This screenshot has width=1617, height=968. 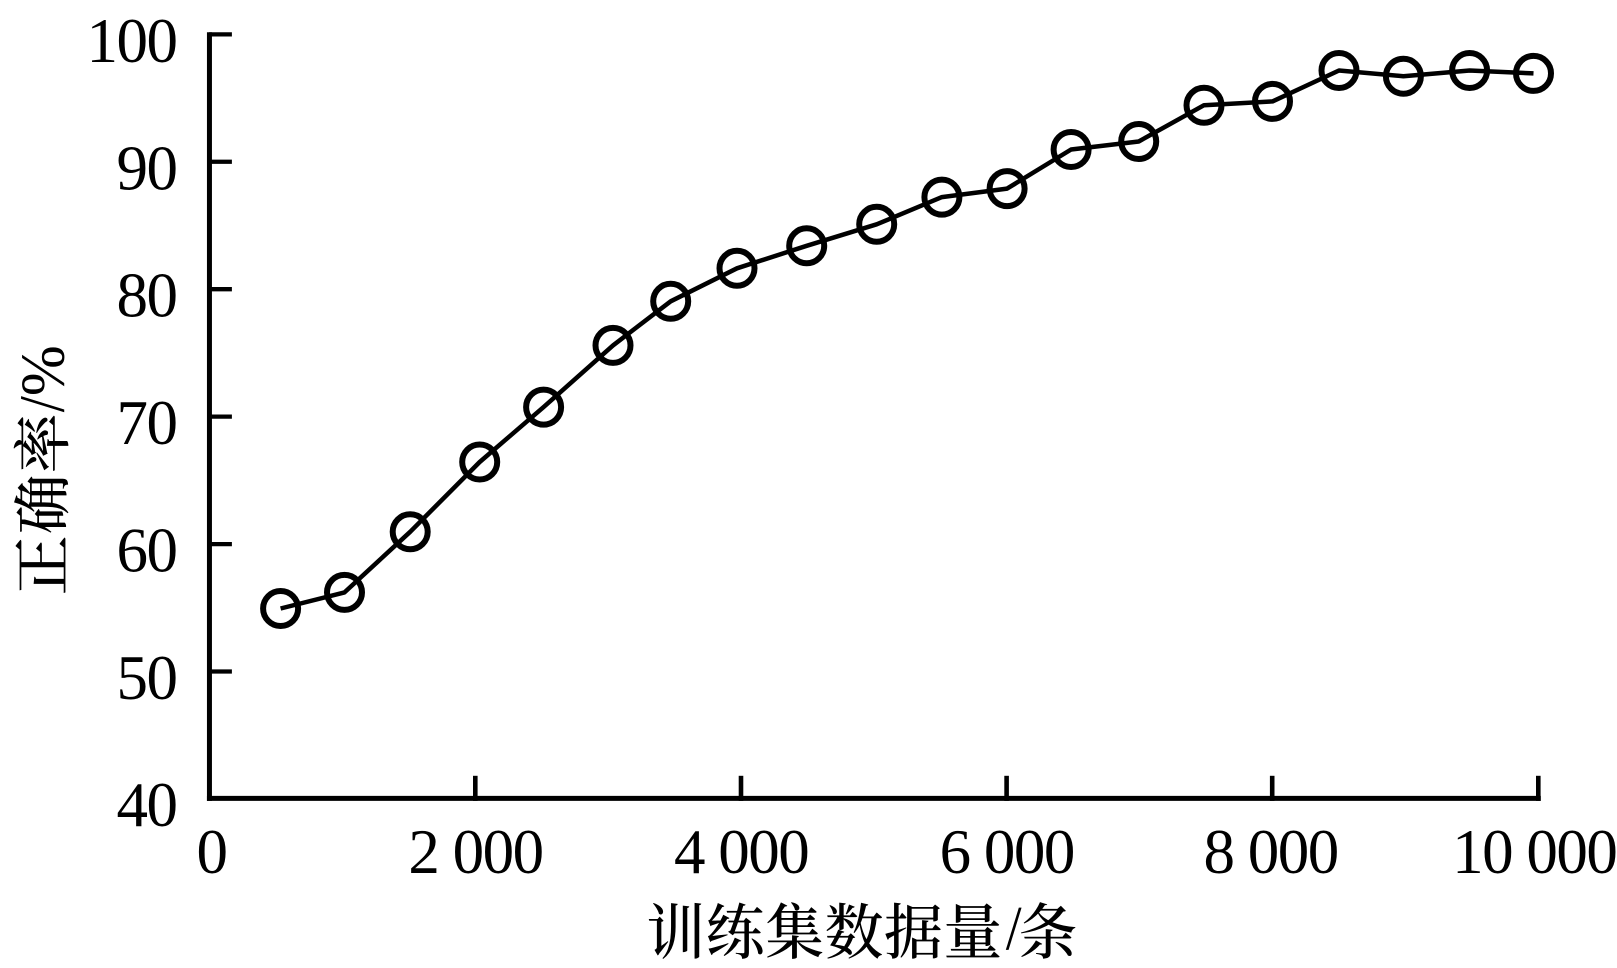 What do you see at coordinates (147, 423) in the screenshot?
I see `svg-text: 70` at bounding box center [147, 423].